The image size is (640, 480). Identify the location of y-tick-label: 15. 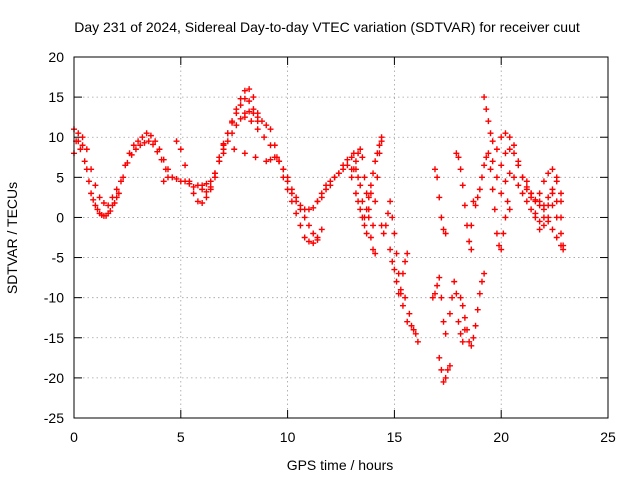
(56, 97).